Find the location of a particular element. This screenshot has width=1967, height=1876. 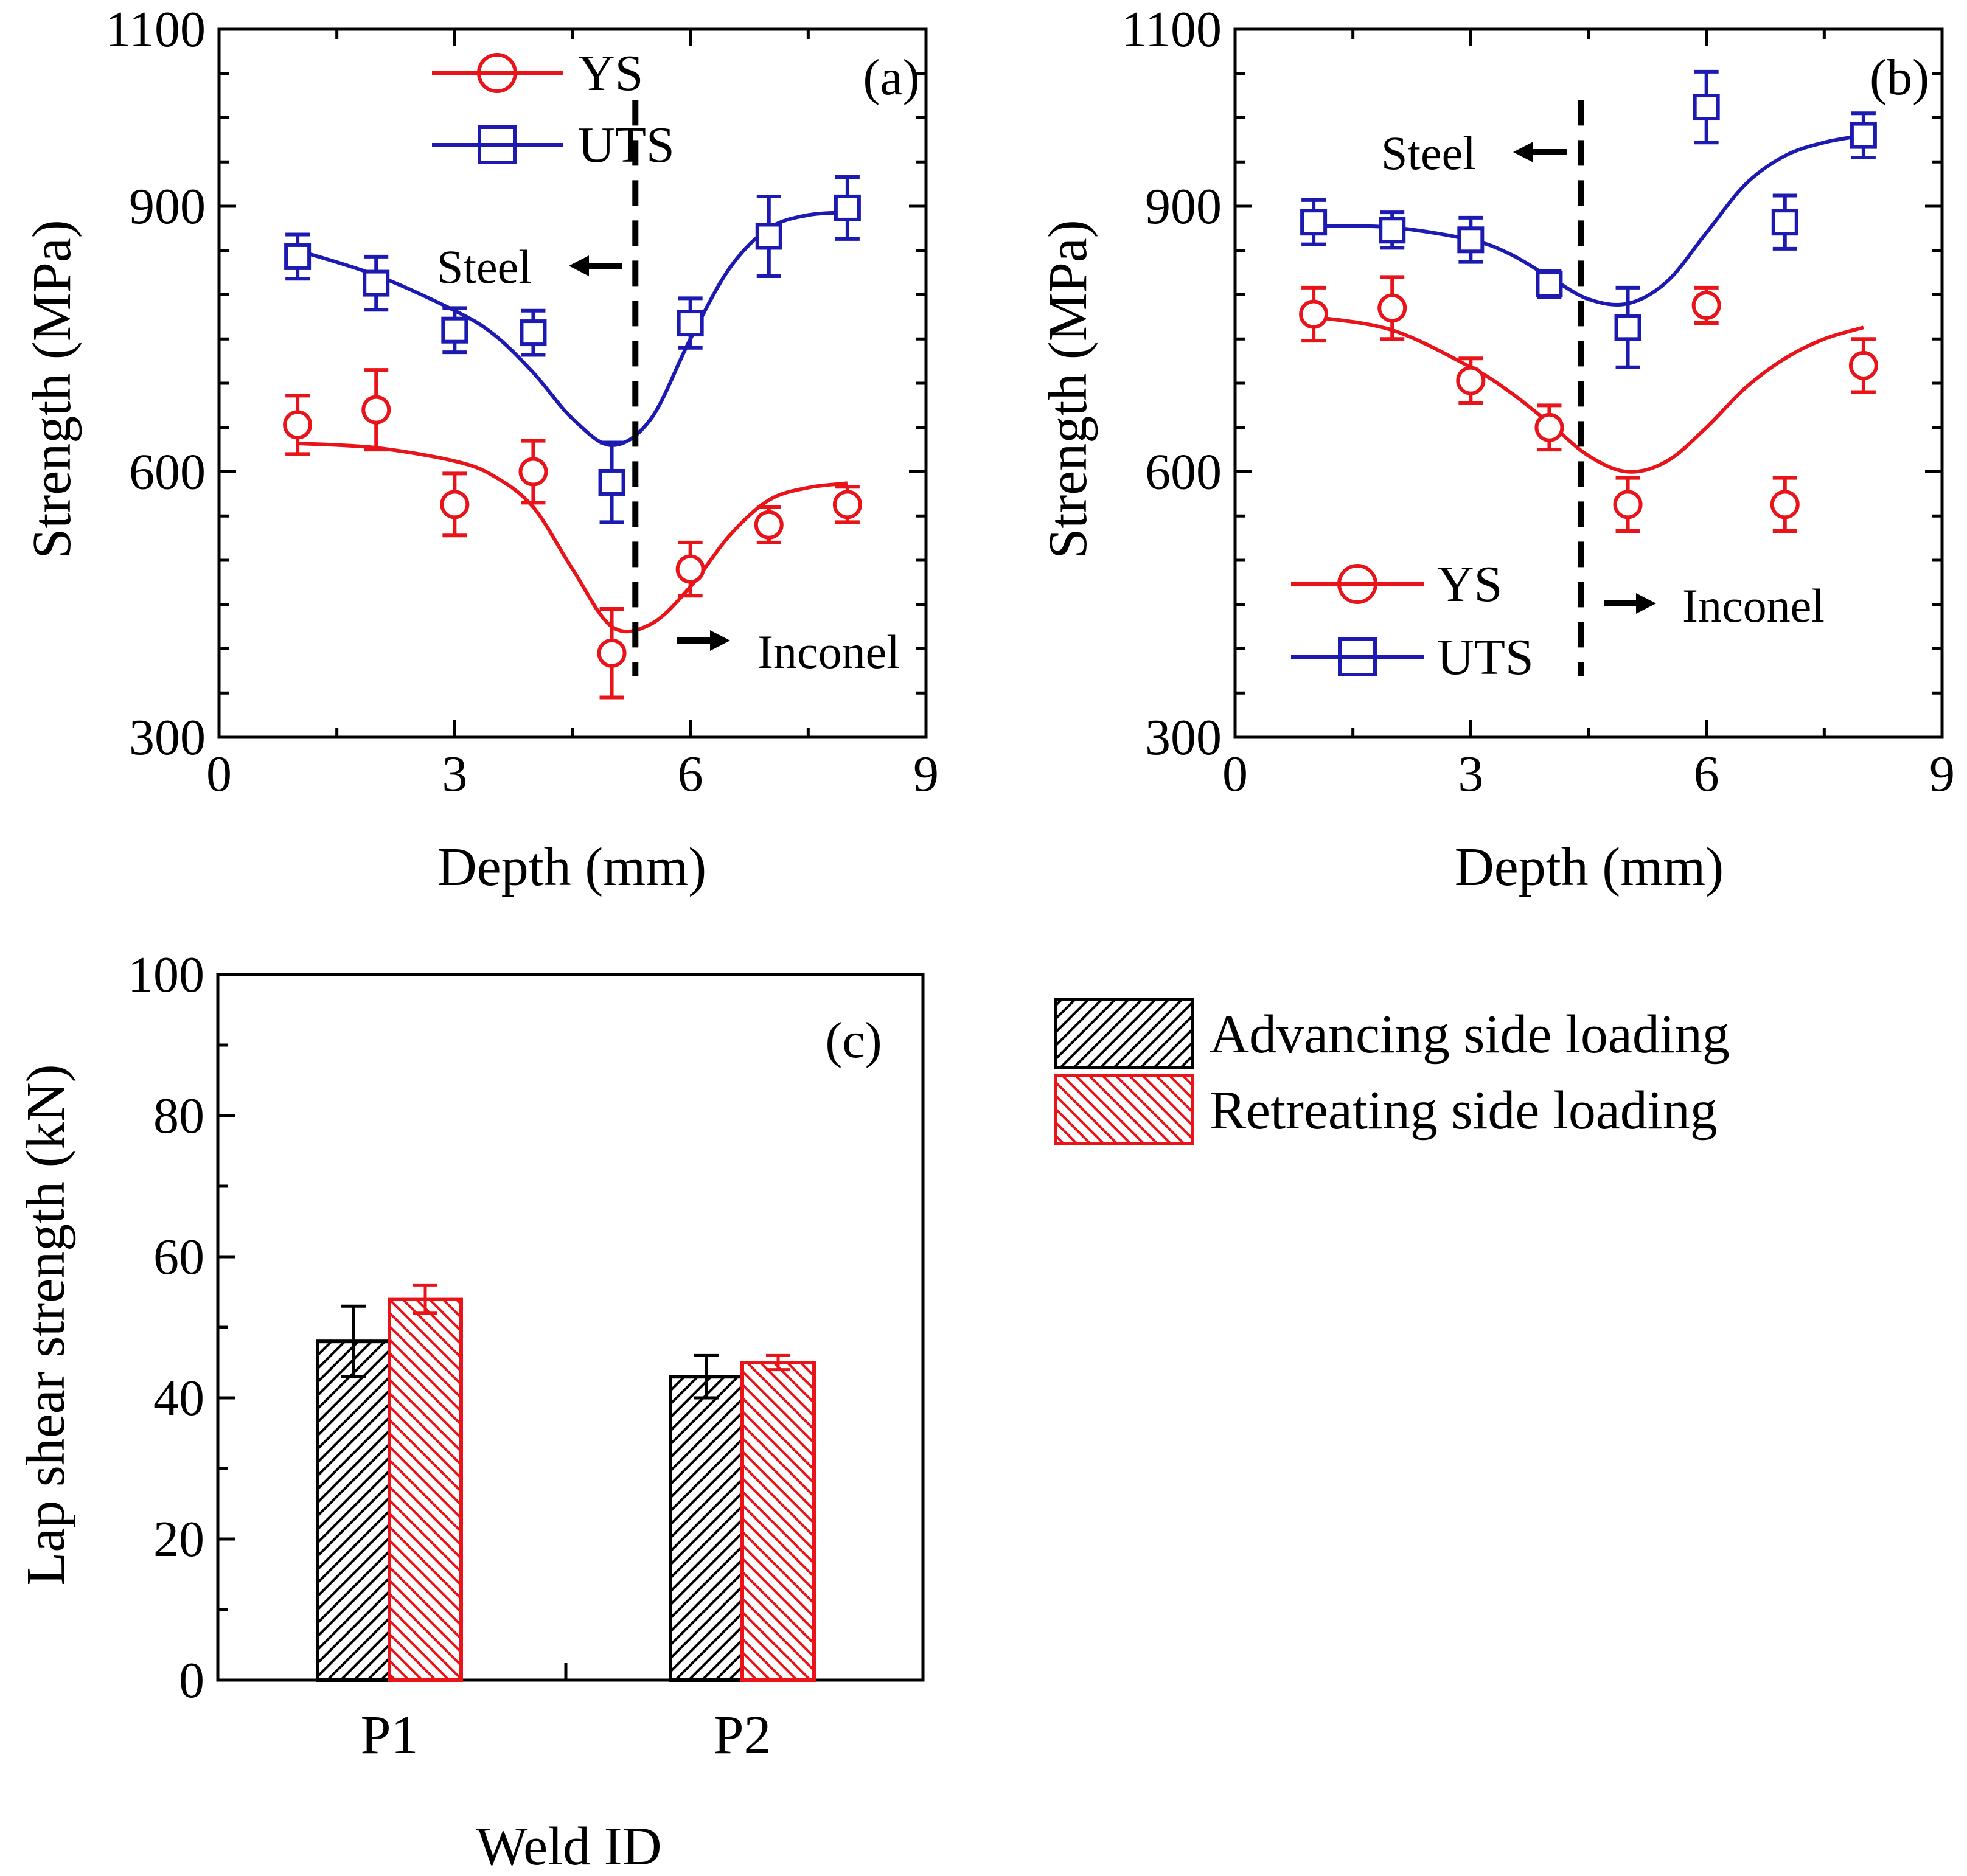

panel-c-x-tick-label: P1 is located at coordinates (389, 1735).